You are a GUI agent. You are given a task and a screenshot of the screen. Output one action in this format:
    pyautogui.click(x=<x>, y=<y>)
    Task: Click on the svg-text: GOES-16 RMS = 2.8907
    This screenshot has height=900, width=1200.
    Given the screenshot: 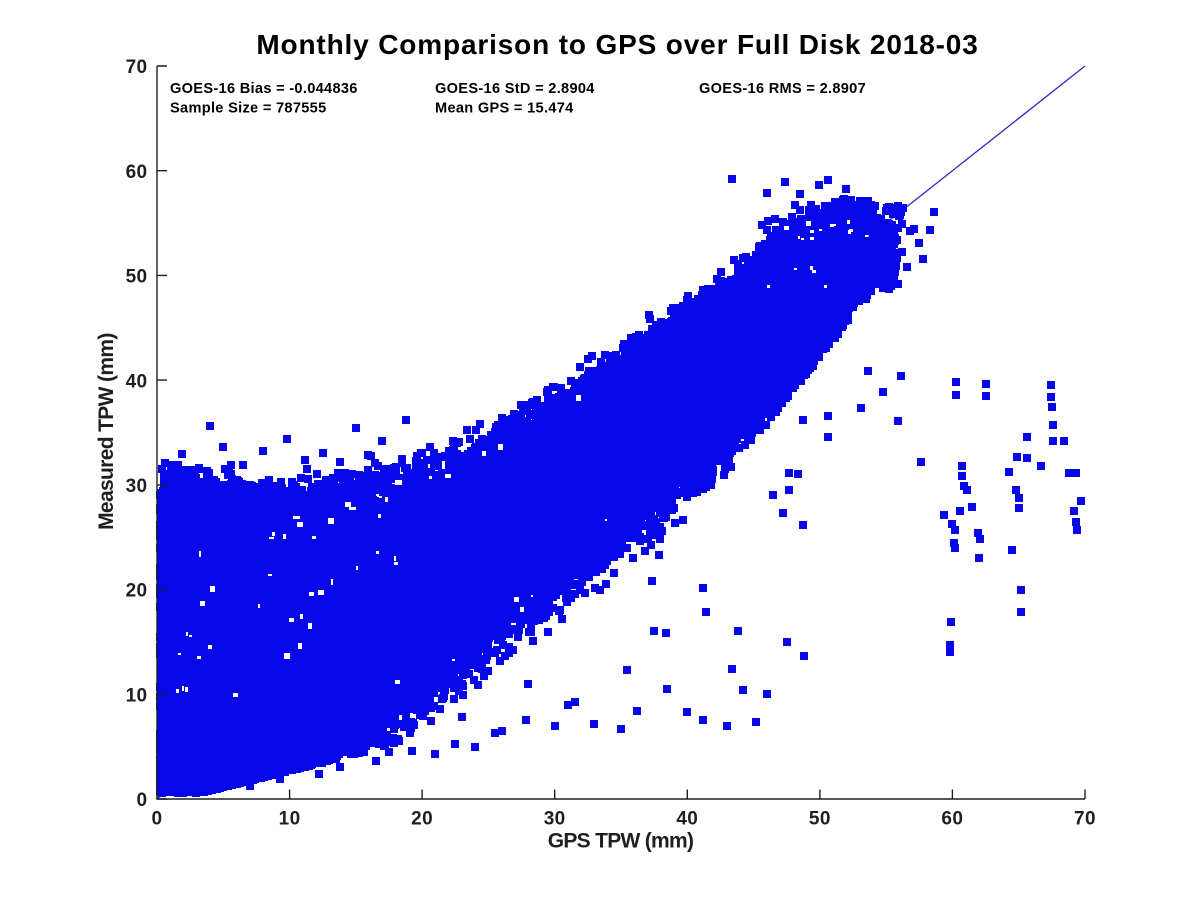 What is the action you would take?
    pyautogui.click(x=782, y=89)
    